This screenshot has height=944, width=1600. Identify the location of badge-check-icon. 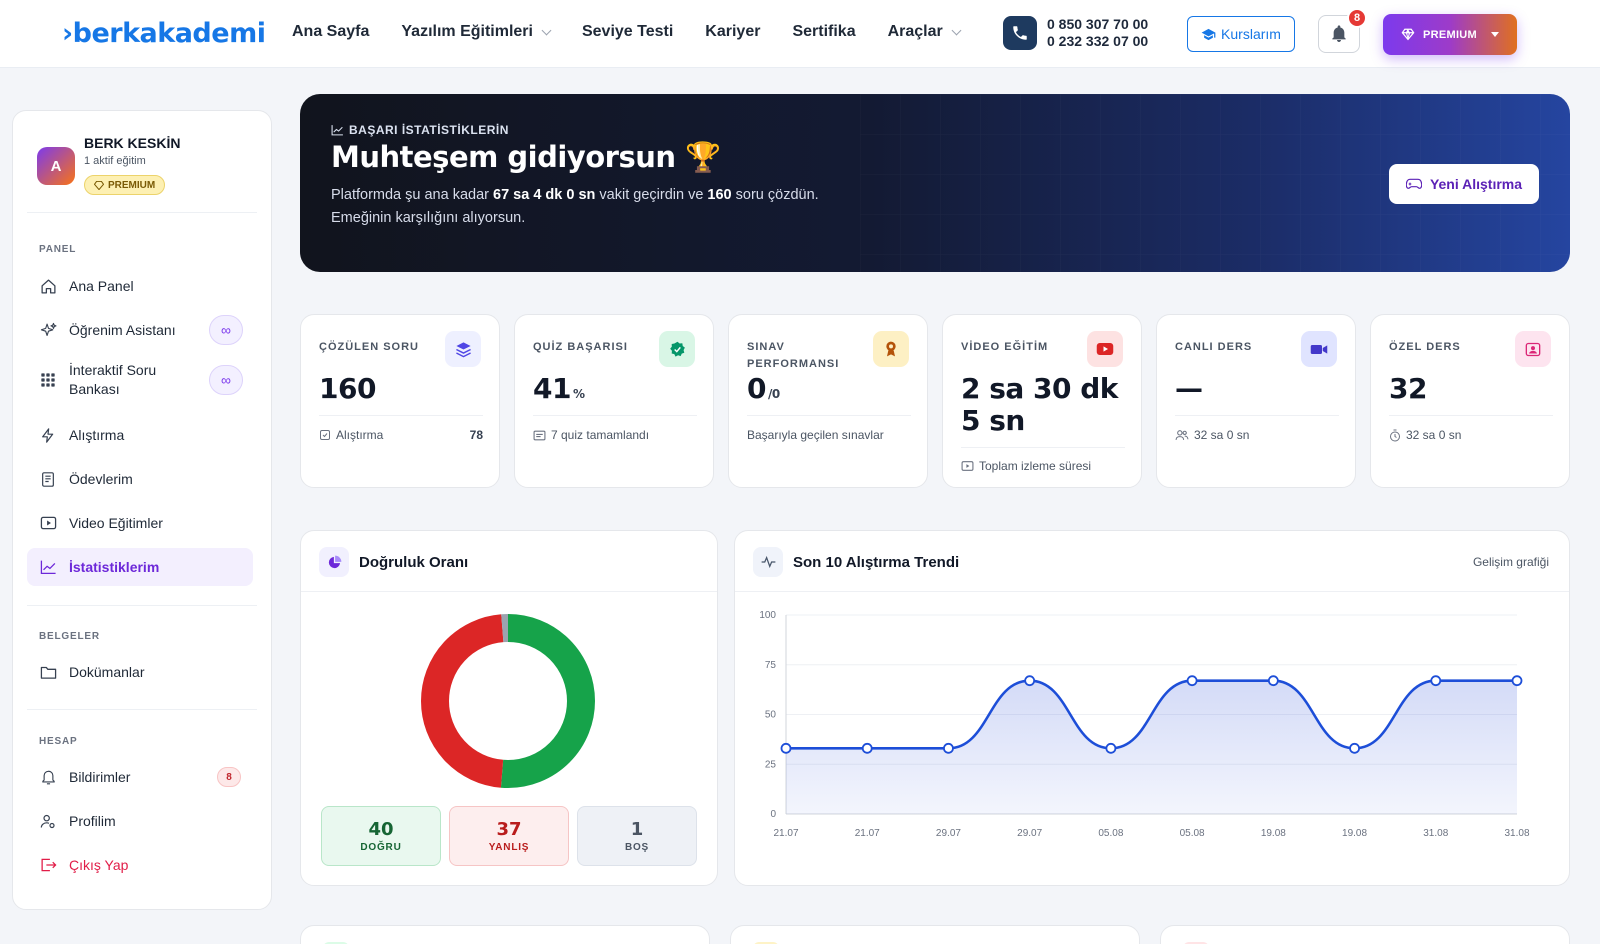
(677, 349).